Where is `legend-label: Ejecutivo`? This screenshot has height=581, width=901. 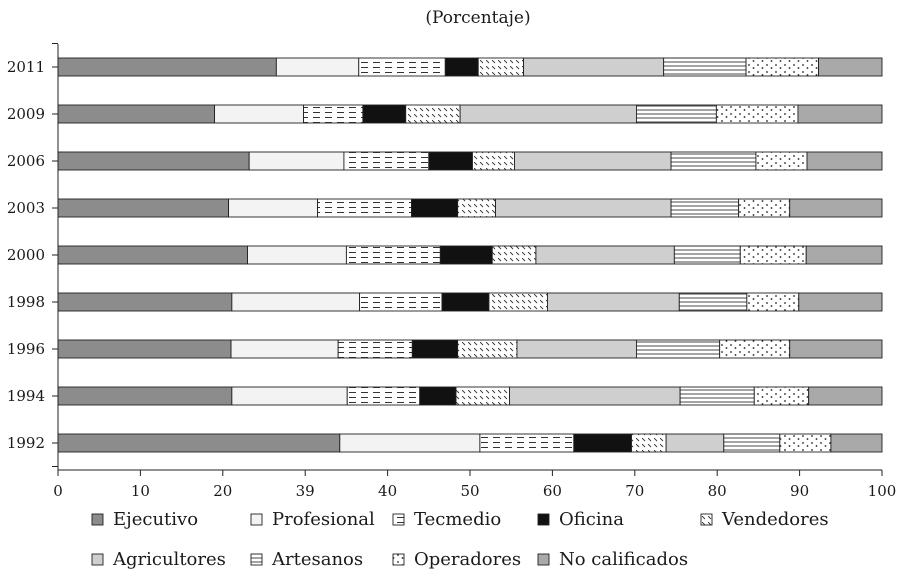 legend-label: Ejecutivo is located at coordinates (155, 519).